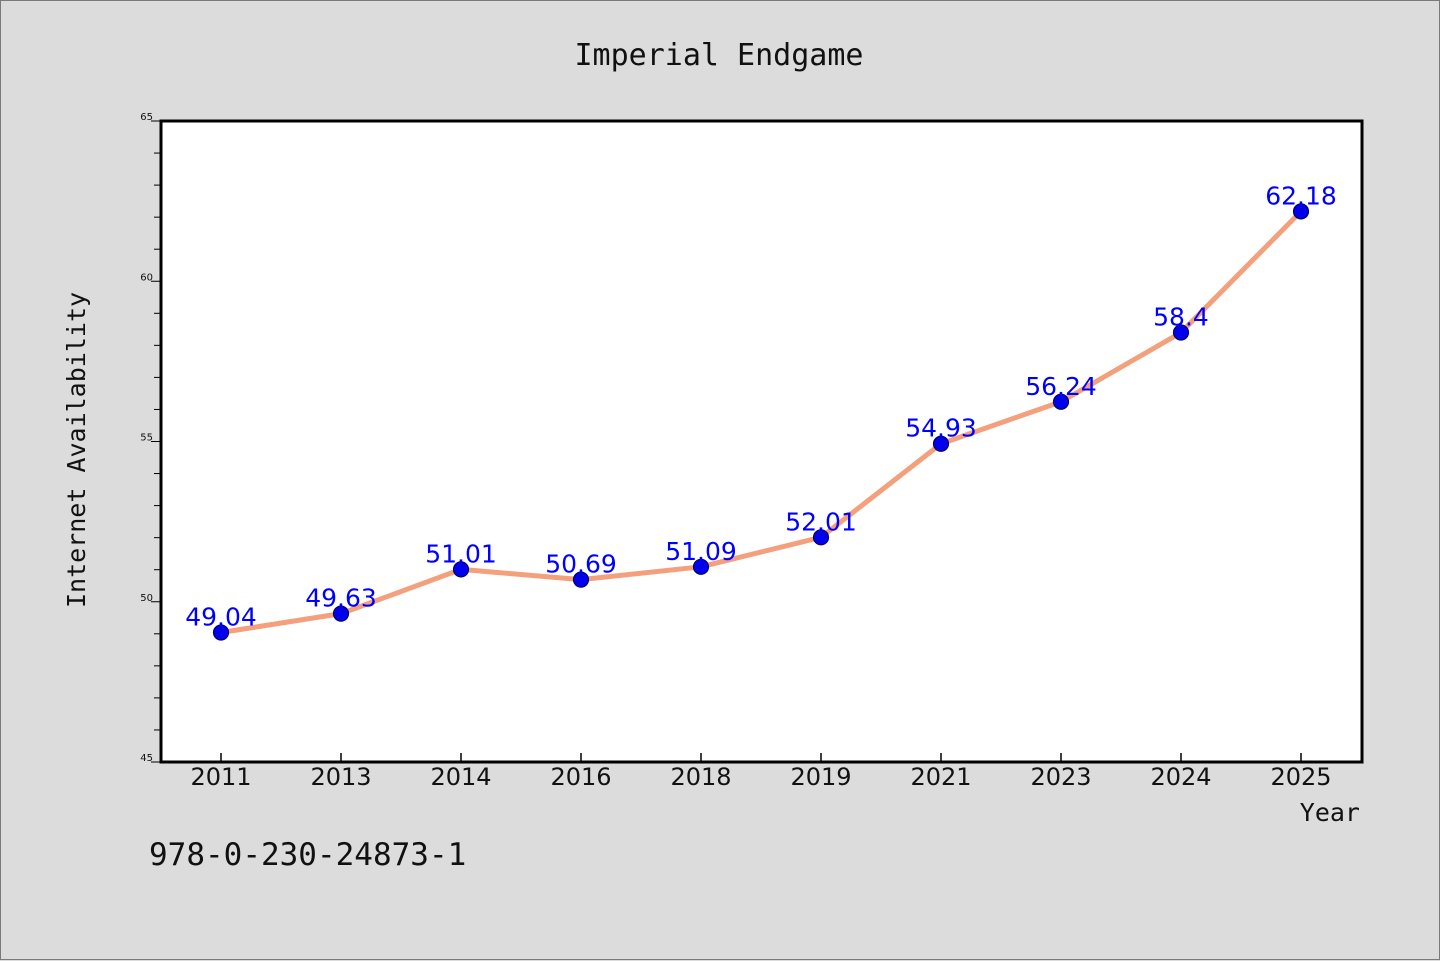  I want to click on y-axis-title: Internet Availability, so click(76, 450).